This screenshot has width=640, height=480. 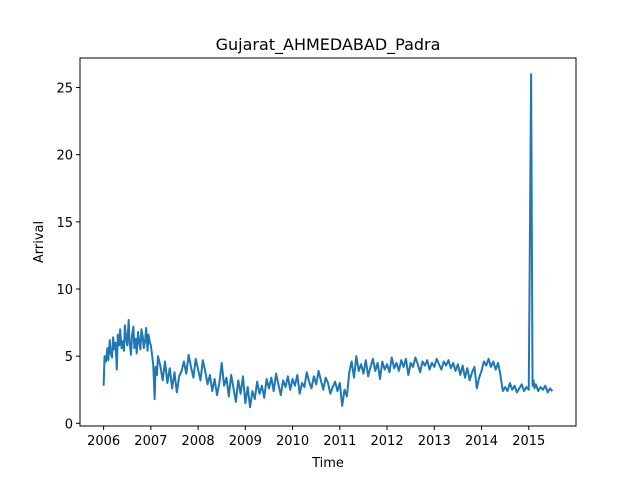 What do you see at coordinates (39, 242) in the screenshot?
I see `y-axis-label: Arrival` at bounding box center [39, 242].